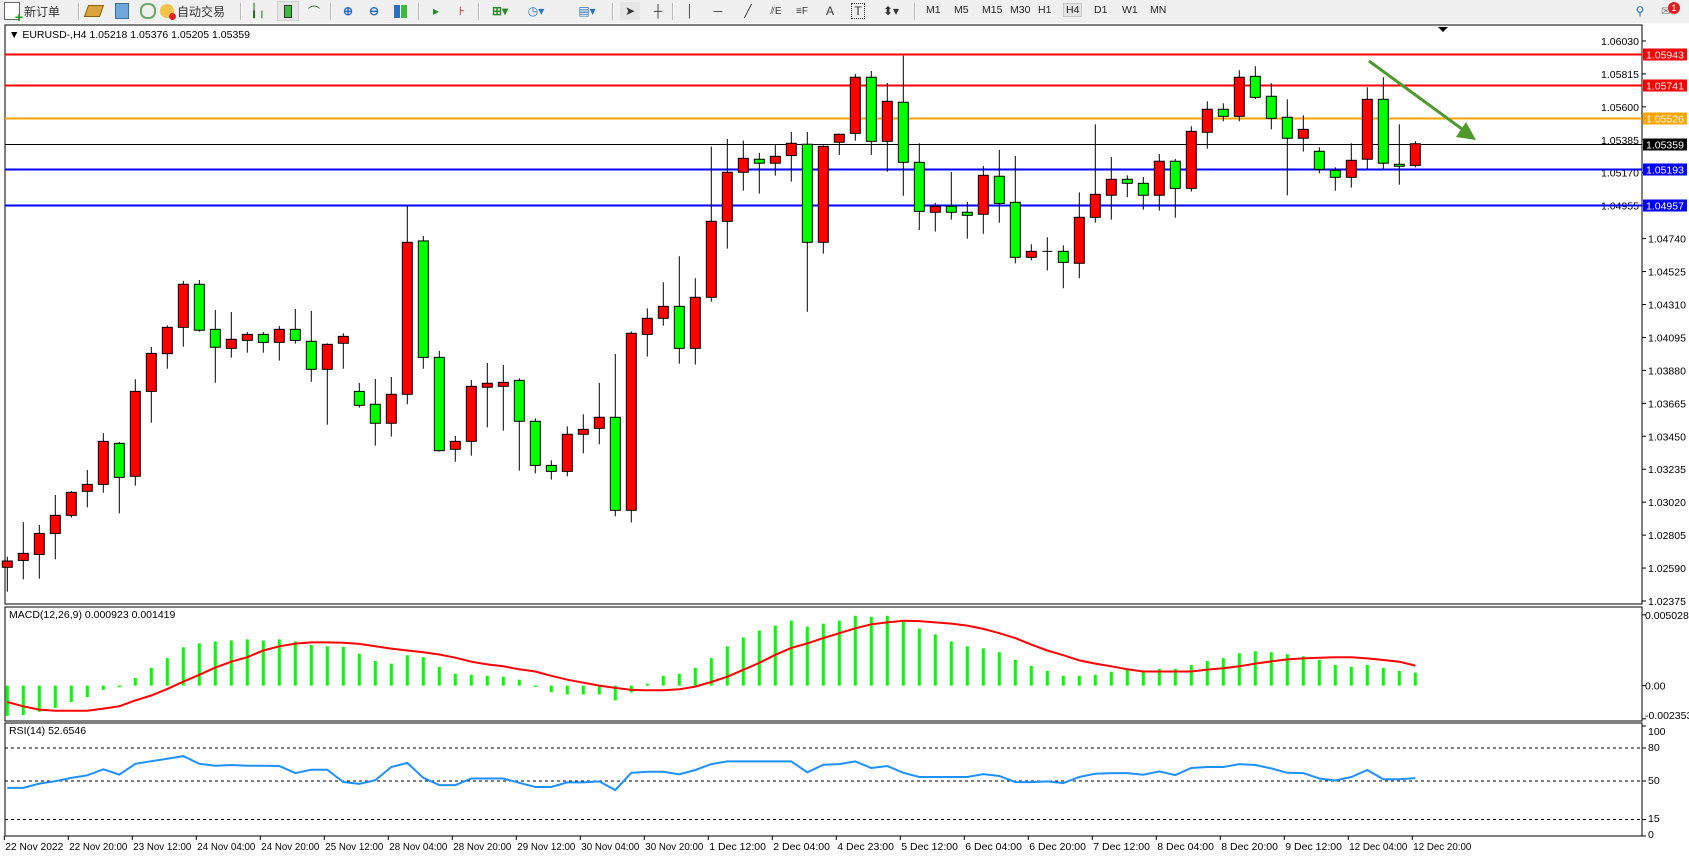 The height and width of the screenshot is (859, 1689). I want to click on zoom-in-button: ⊕, so click(348, 11).